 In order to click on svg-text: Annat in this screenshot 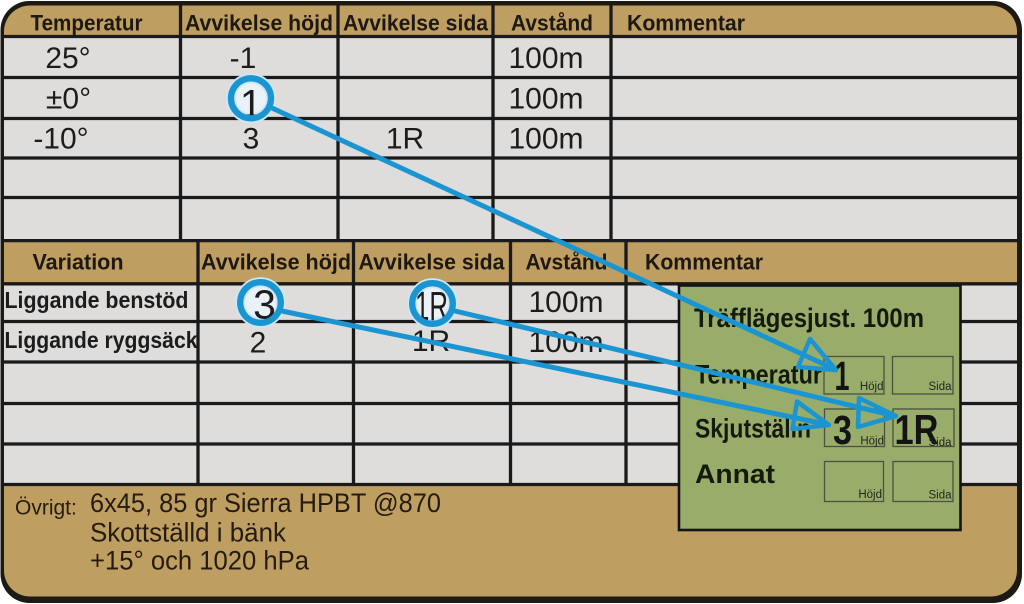, I will do `click(735, 474)`.